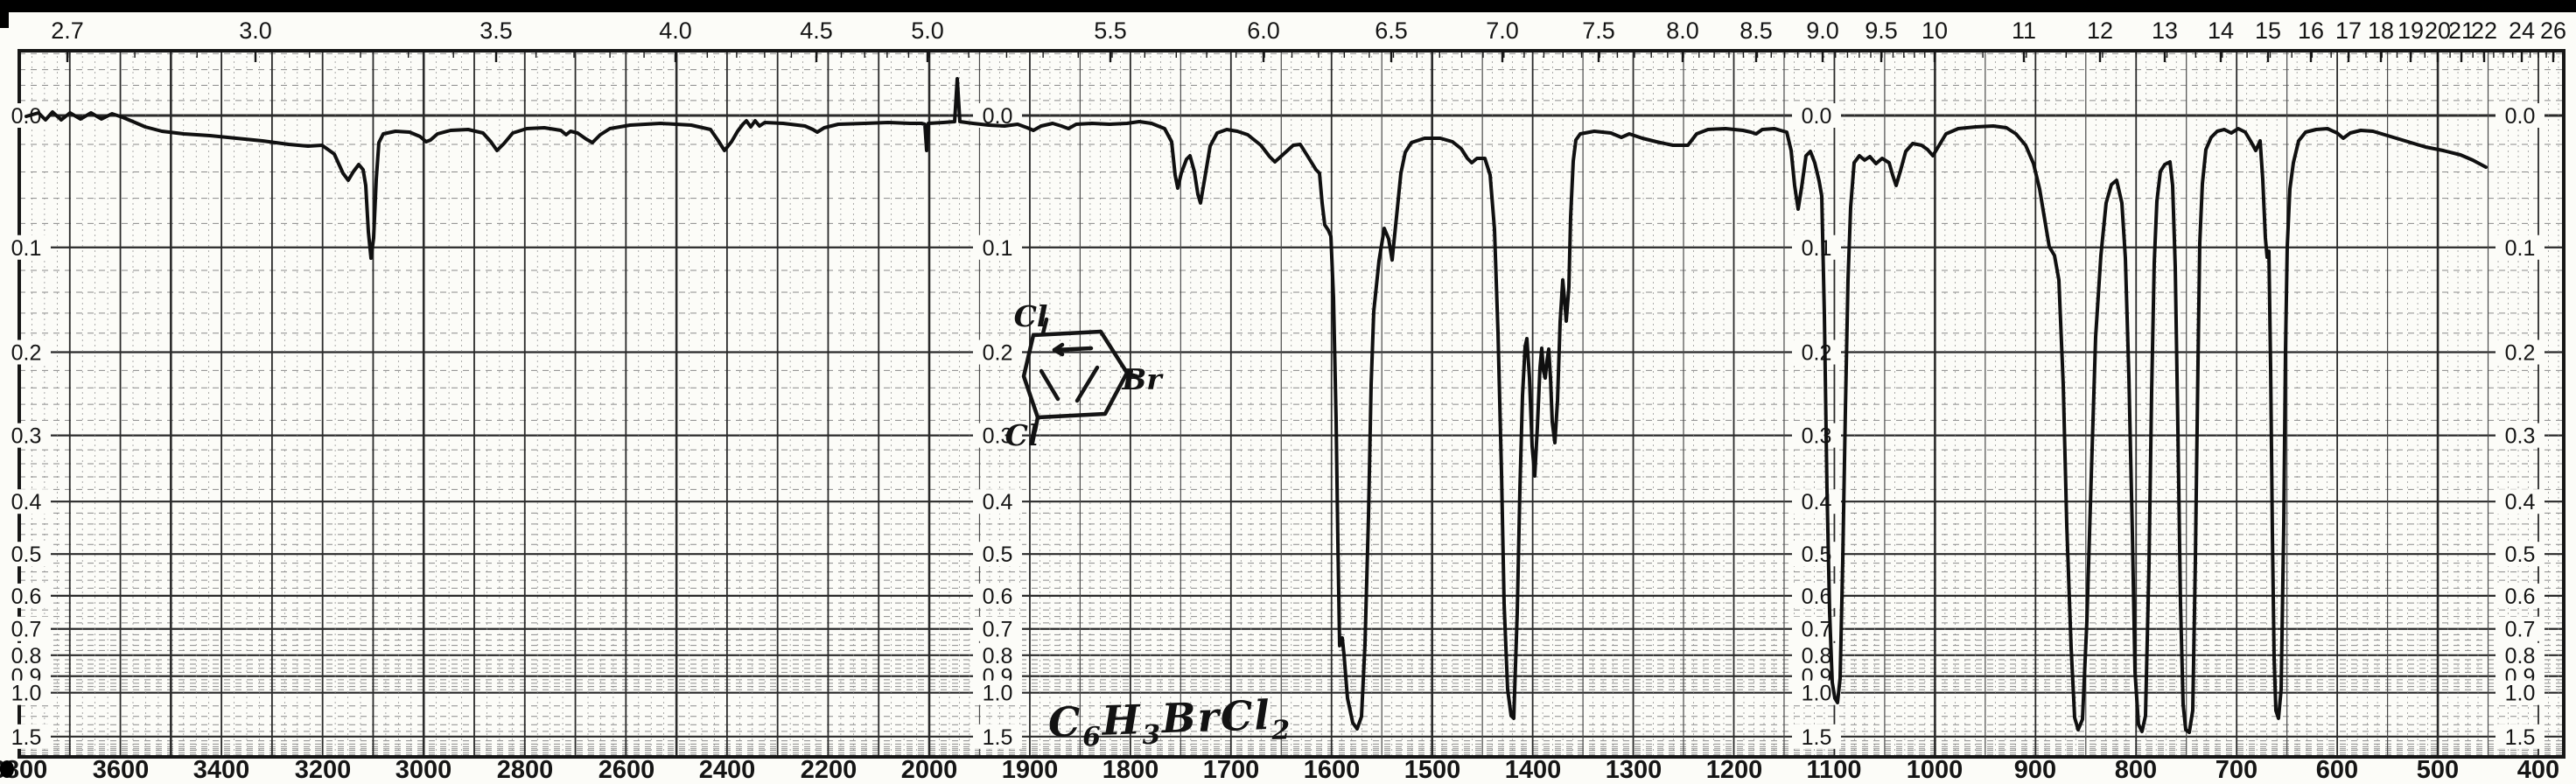  I want to click on y-axis-label-col4: 0.1, so click(2520, 248).